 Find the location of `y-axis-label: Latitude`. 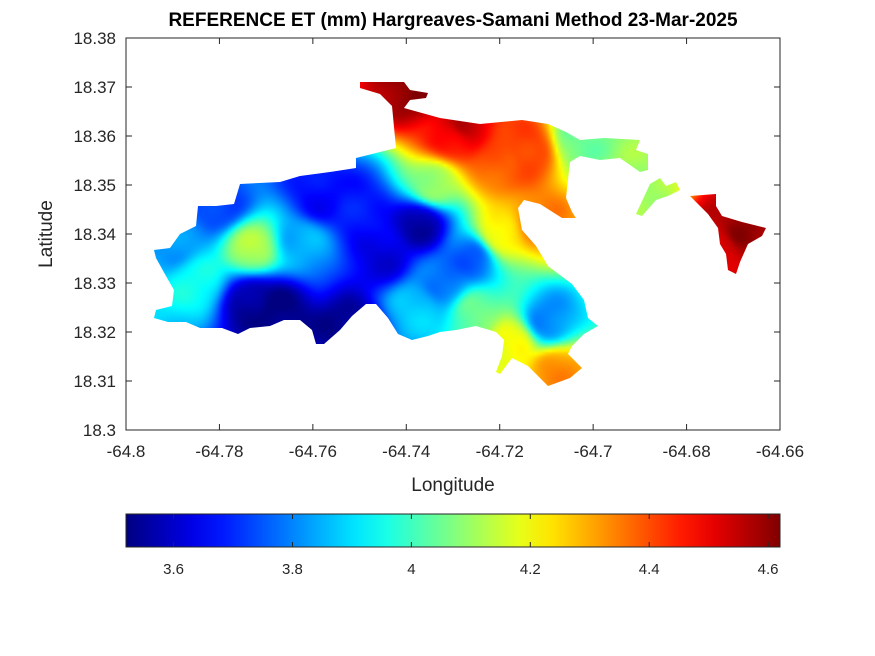

y-axis-label: Latitude is located at coordinates (46, 234).